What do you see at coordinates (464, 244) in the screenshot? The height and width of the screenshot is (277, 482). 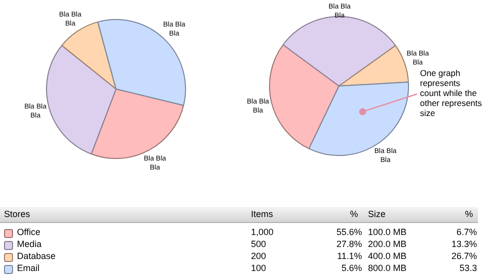 I see `data-label: 13.3%` at bounding box center [464, 244].